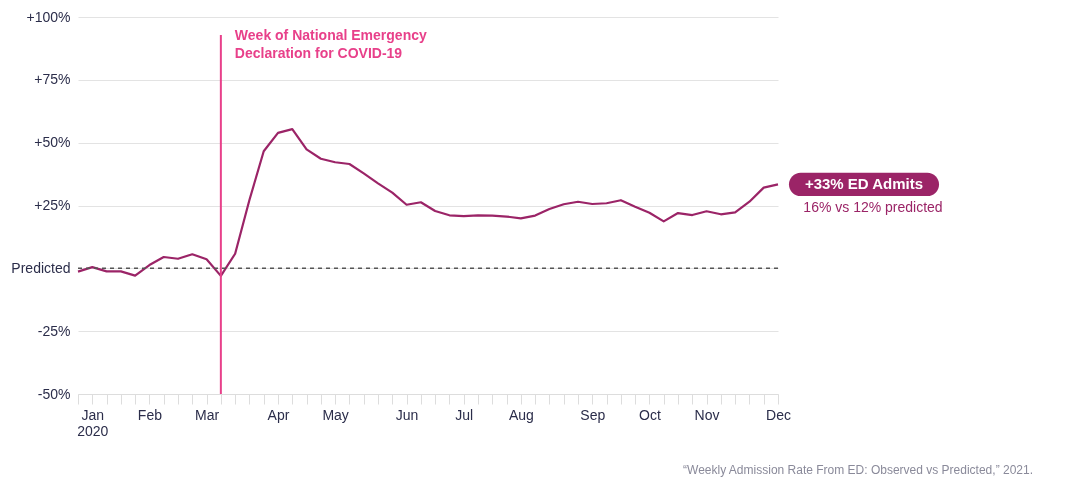 This screenshot has width=1070, height=480. What do you see at coordinates (778, 414) in the screenshot?
I see `x-tick-label: Dec` at bounding box center [778, 414].